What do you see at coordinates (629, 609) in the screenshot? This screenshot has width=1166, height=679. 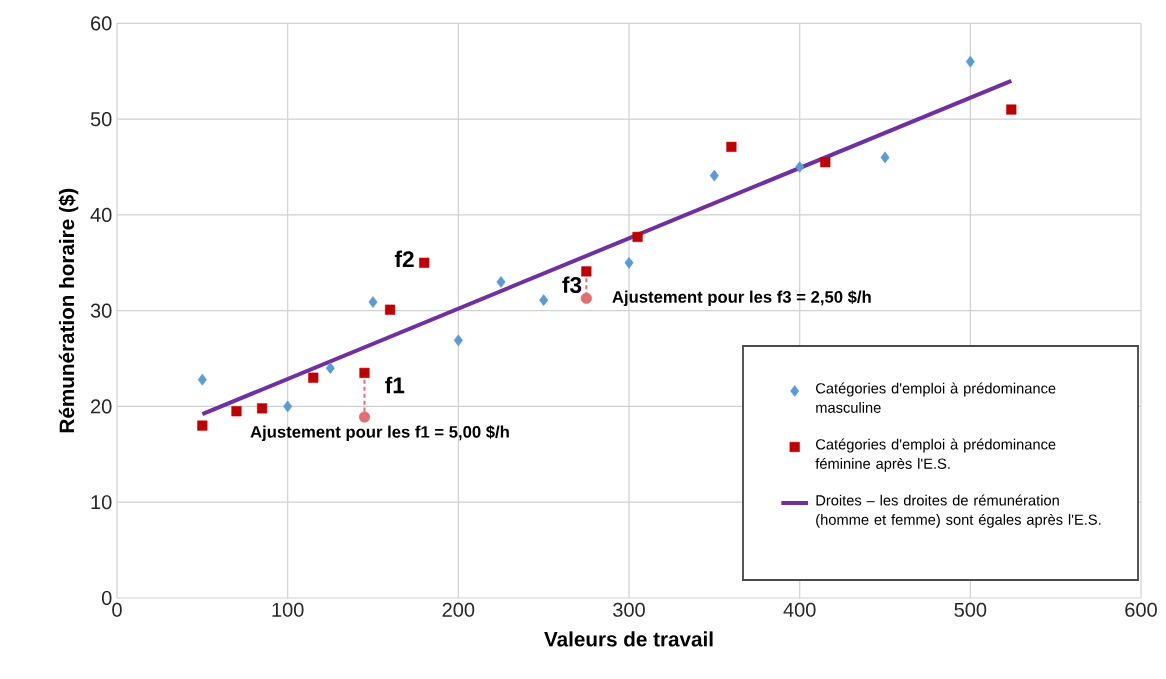 I see `x-tick-label: 300` at bounding box center [629, 609].